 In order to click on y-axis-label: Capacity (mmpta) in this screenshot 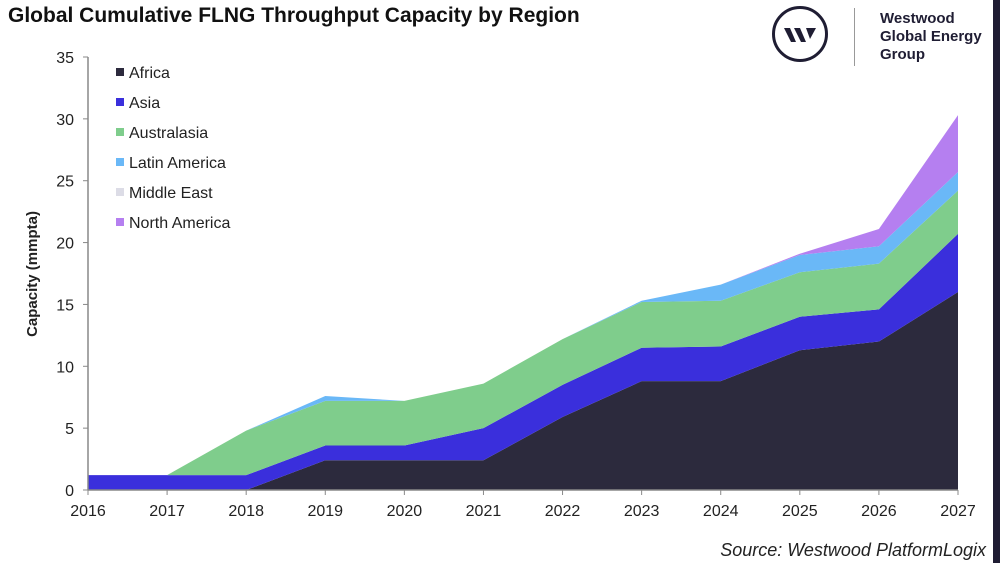, I will do `click(32, 274)`.